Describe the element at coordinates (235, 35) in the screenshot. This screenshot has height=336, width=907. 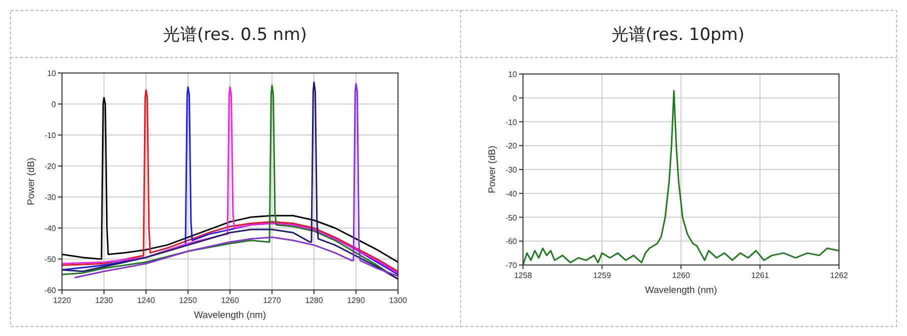
I see `chart-title: 光谱(res. 0.5 nm)` at that location.